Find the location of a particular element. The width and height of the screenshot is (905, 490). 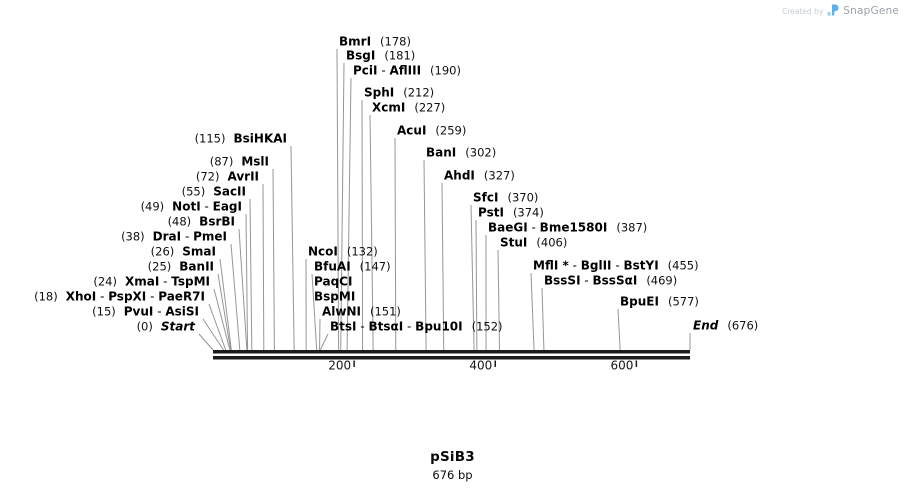

watermark-brand: SnapGene is located at coordinates (871, 11).